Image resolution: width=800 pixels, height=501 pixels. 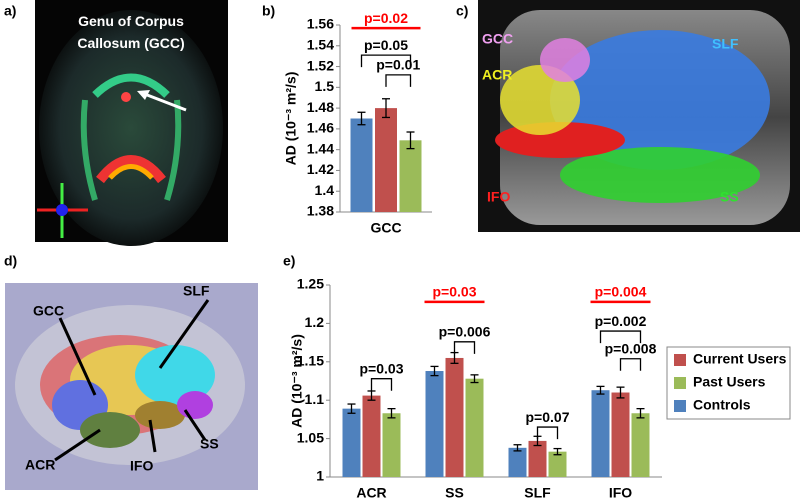 I want to click on y-tick-label: 1.15, so click(x=310, y=361).